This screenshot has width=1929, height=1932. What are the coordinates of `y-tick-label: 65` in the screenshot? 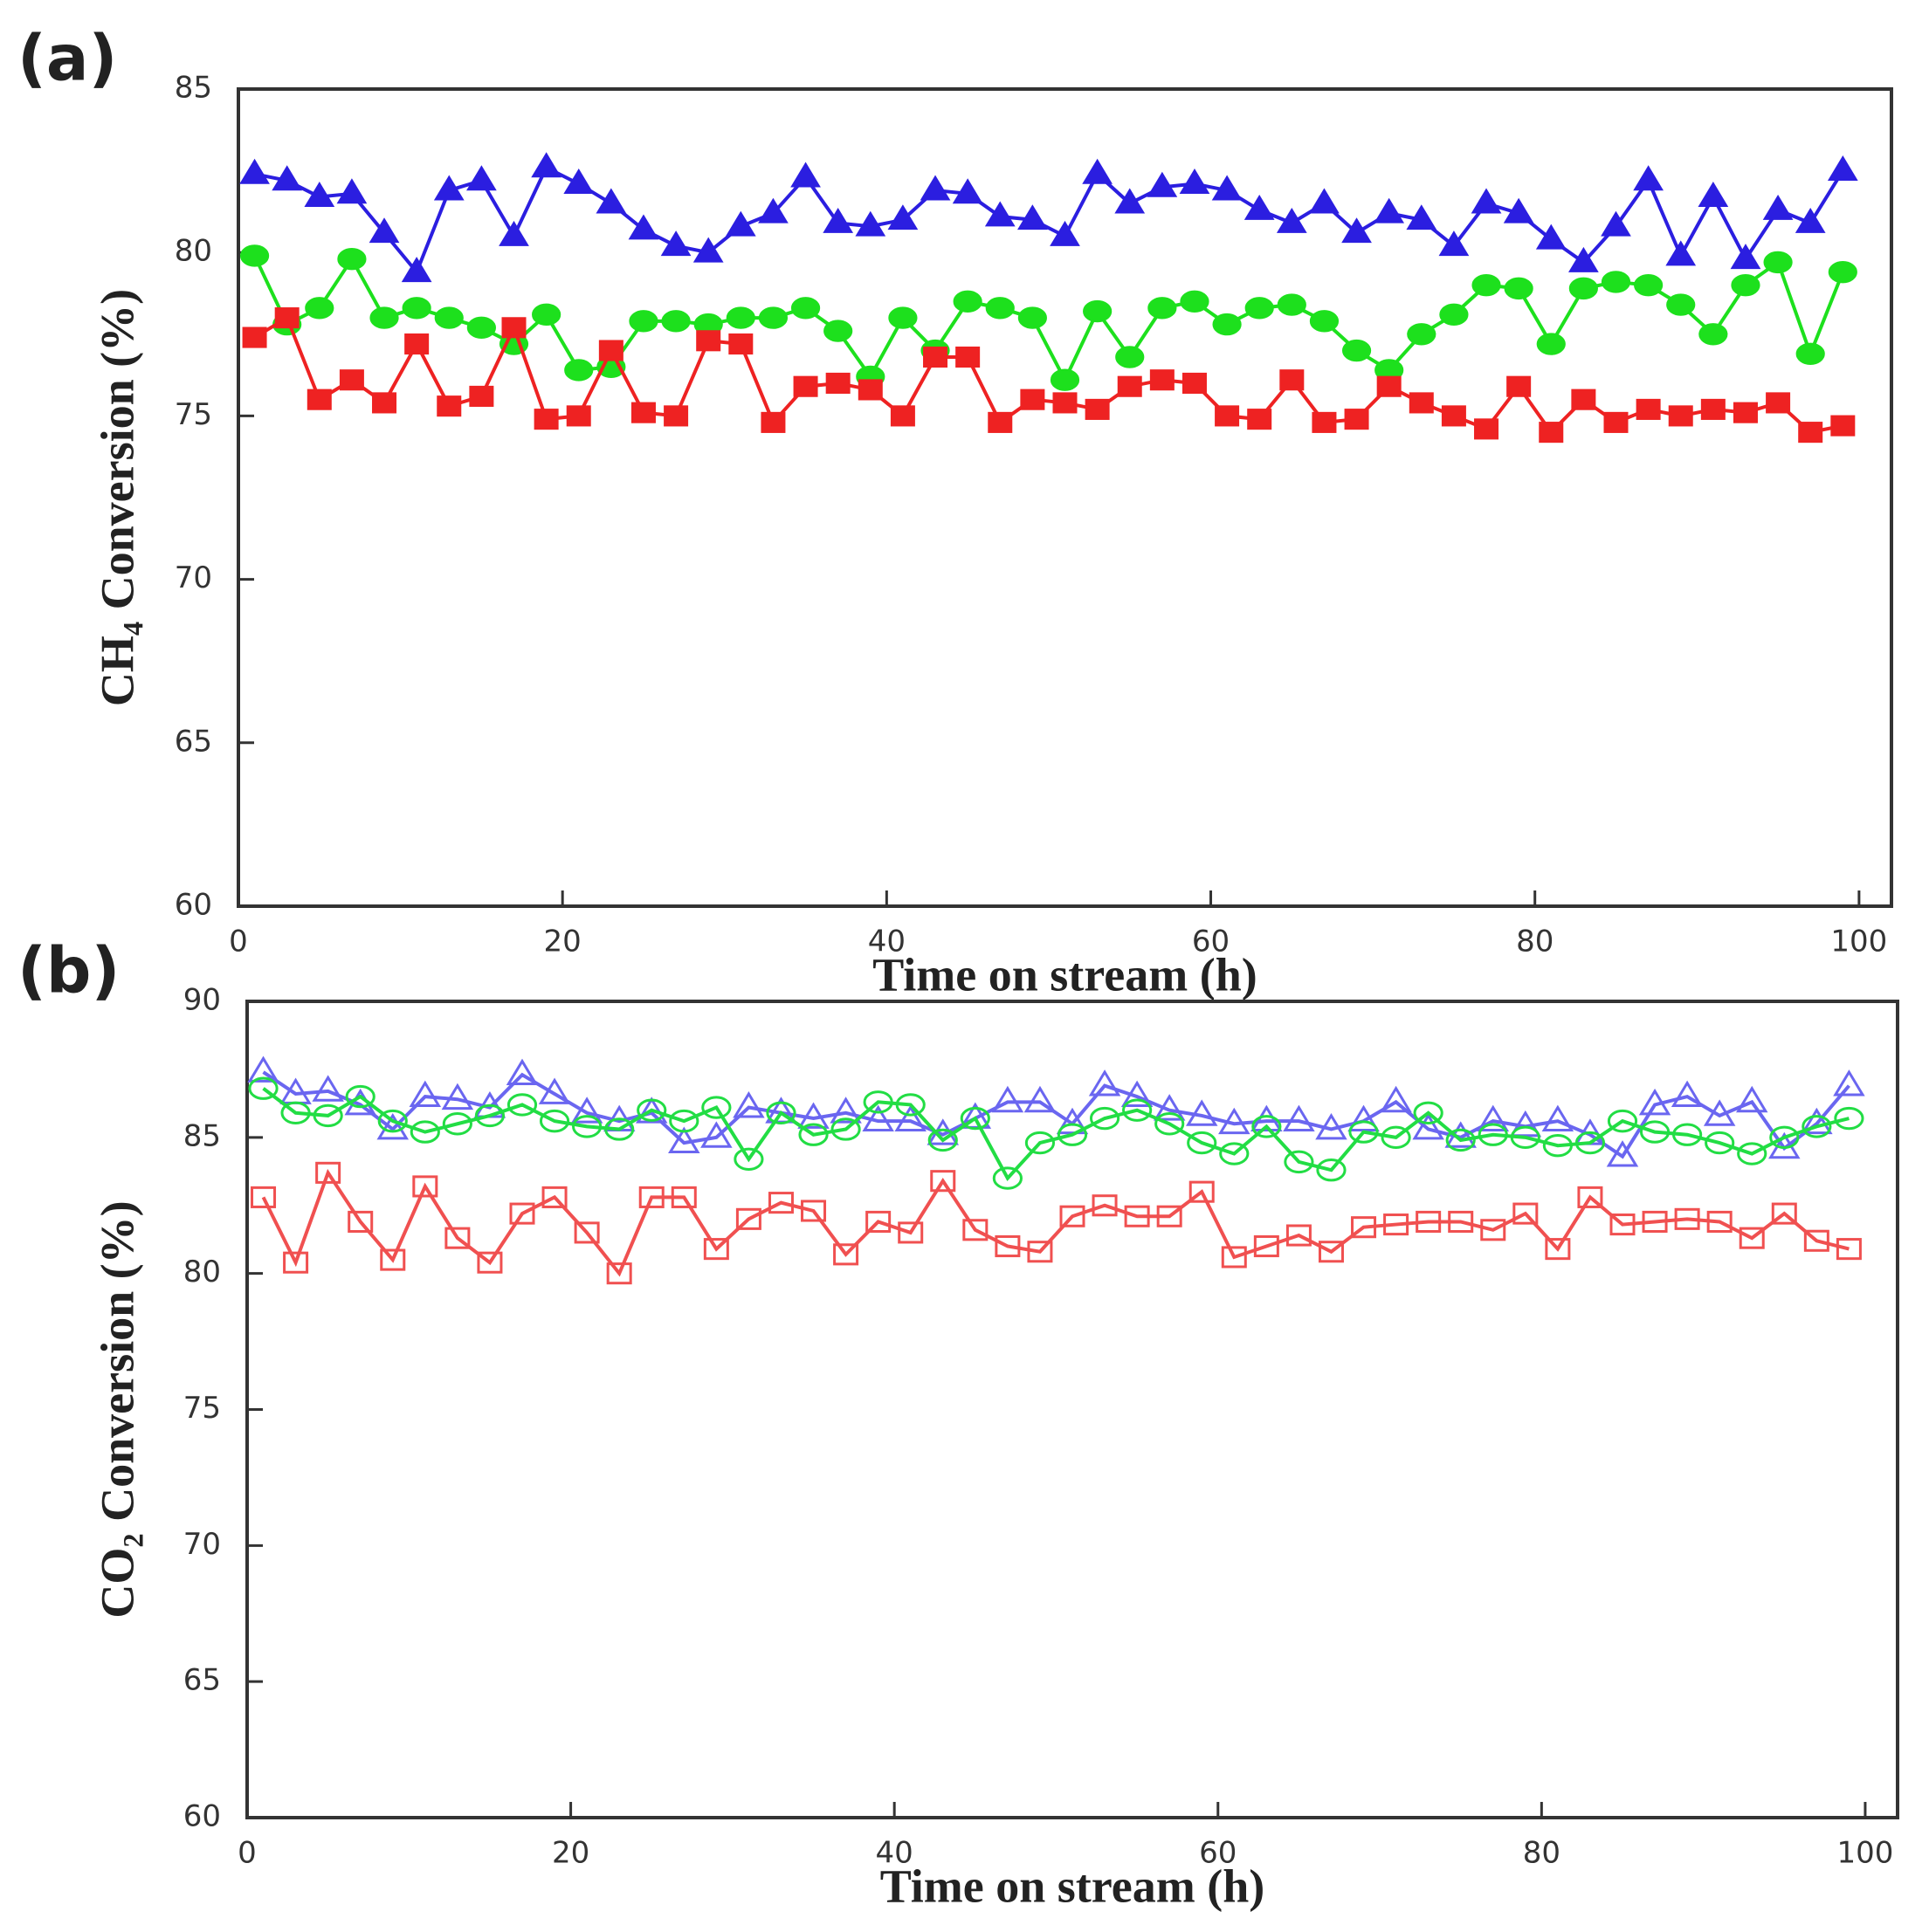 It's located at (193, 741).